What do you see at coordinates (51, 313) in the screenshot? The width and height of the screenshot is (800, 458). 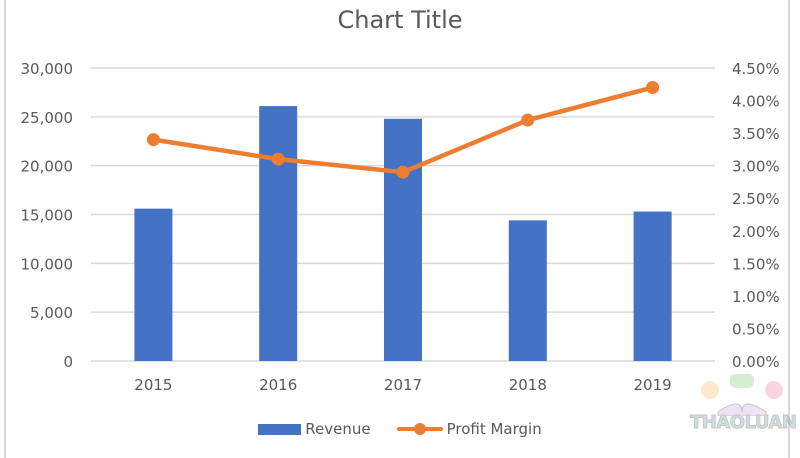 I see `left-axis-tick-label: 5,000` at bounding box center [51, 313].